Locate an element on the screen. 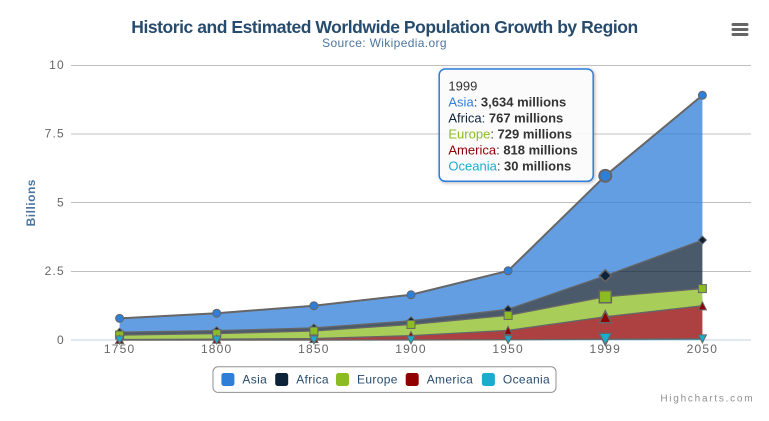 The height and width of the screenshot is (421, 769). svg-text: 10 is located at coordinates (57, 65).